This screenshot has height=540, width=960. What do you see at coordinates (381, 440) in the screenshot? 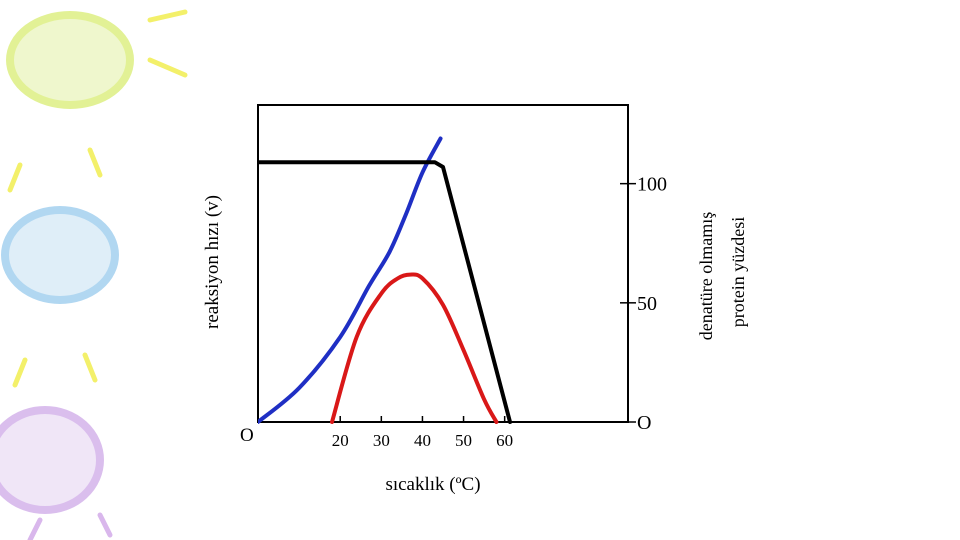
I see `x-tick-label-30: 30` at bounding box center [381, 440].